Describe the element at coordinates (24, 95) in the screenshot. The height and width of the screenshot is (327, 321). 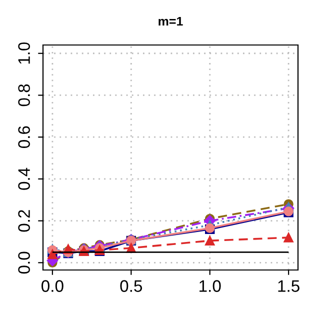
I see `y-tick-label: 0.8` at that location.